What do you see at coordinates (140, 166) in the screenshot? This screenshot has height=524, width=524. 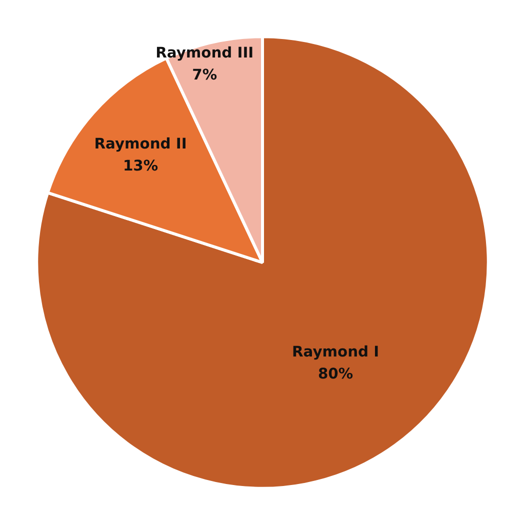 I see `data-label: 13%` at bounding box center [140, 166].